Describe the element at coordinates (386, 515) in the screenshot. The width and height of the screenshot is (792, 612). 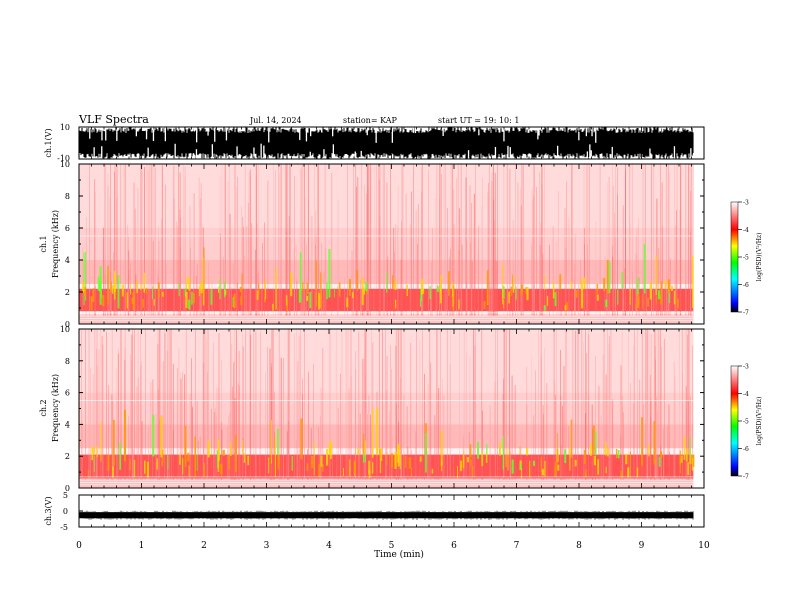
I see `ch3-waveform-band` at that location.